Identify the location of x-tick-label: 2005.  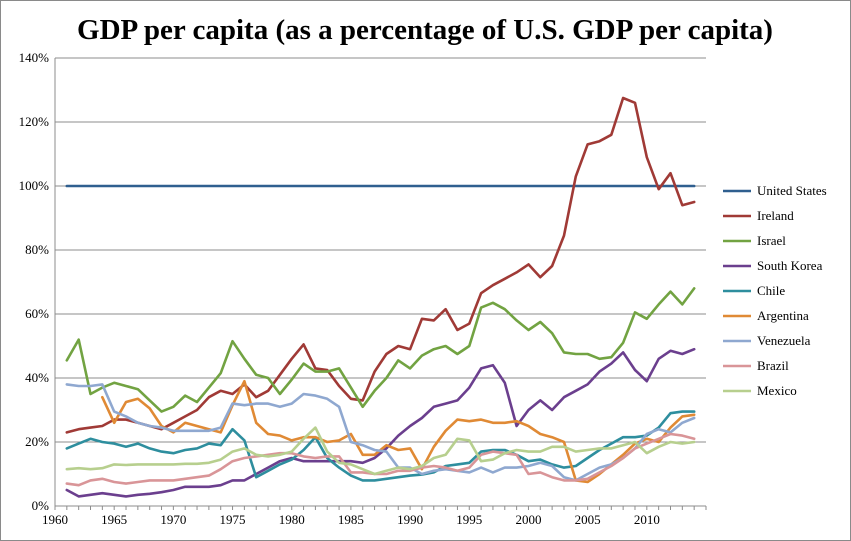
(588, 519).